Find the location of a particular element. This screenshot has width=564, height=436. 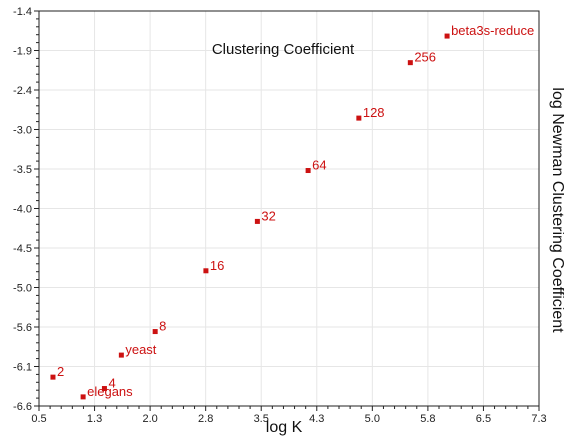

x-axis-ticks: 0.5 1.3 2.0 2.8 3.5 4.3 5.0 5.8 6.5 7.3 is located at coordinates (289, 415).